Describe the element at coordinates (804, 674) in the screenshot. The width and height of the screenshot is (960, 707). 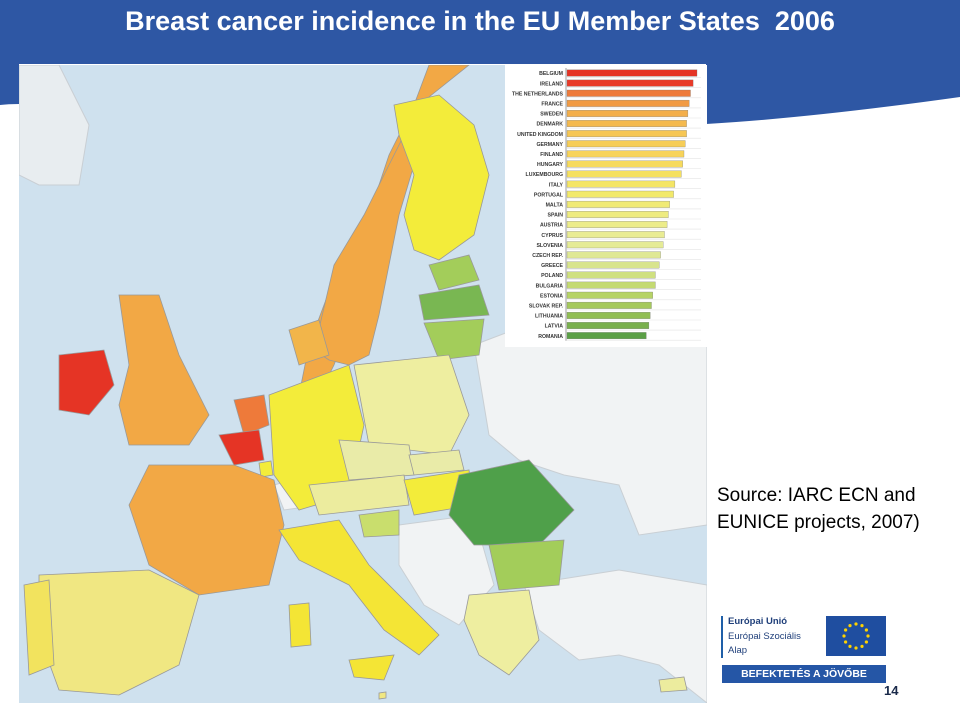
I see `slogan-bar: BEFEKTETÉS A JÖVŐBE` at that location.